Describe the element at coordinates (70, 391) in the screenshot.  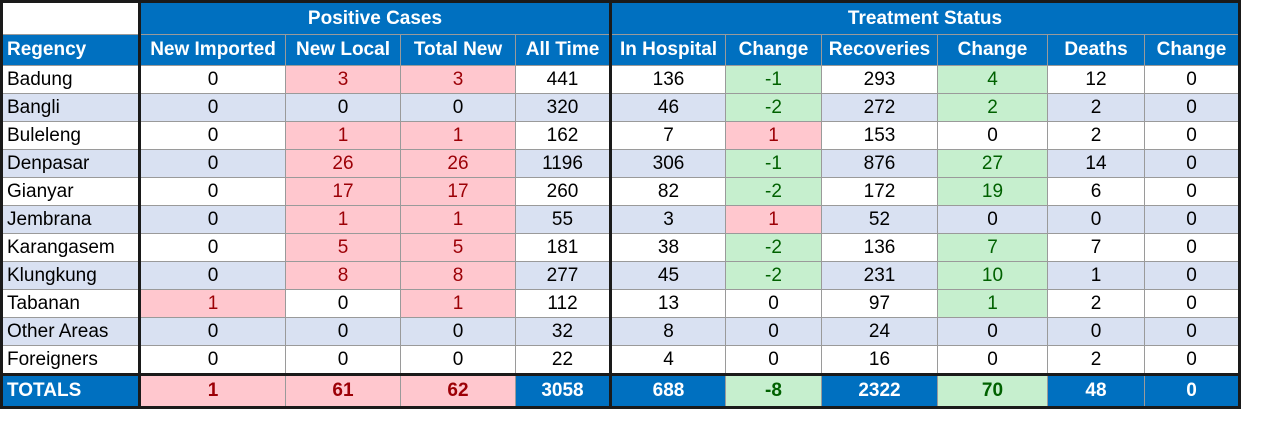
I see `total-regency: TOTALS` at that location.